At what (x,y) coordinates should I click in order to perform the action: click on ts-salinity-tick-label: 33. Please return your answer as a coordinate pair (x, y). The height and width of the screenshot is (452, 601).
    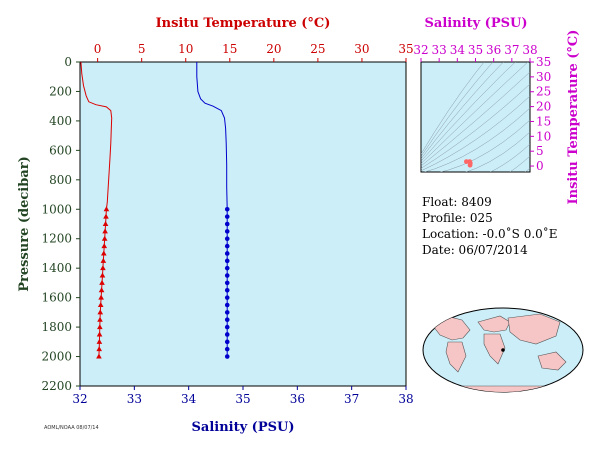
    Looking at the image, I should click on (439, 50).